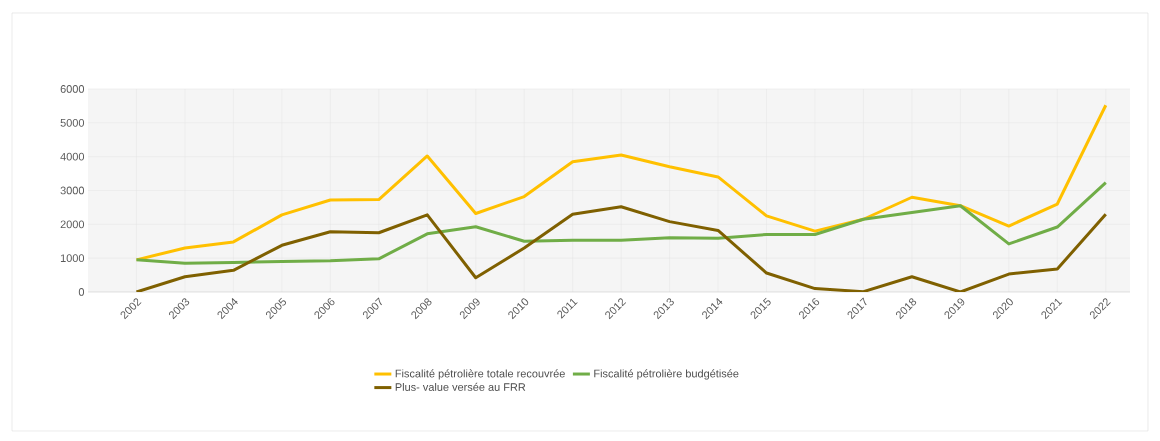 Image resolution: width=1160 pixels, height=441 pixels. What do you see at coordinates (72, 224) in the screenshot?
I see `y-tick-label: 2000` at bounding box center [72, 224].